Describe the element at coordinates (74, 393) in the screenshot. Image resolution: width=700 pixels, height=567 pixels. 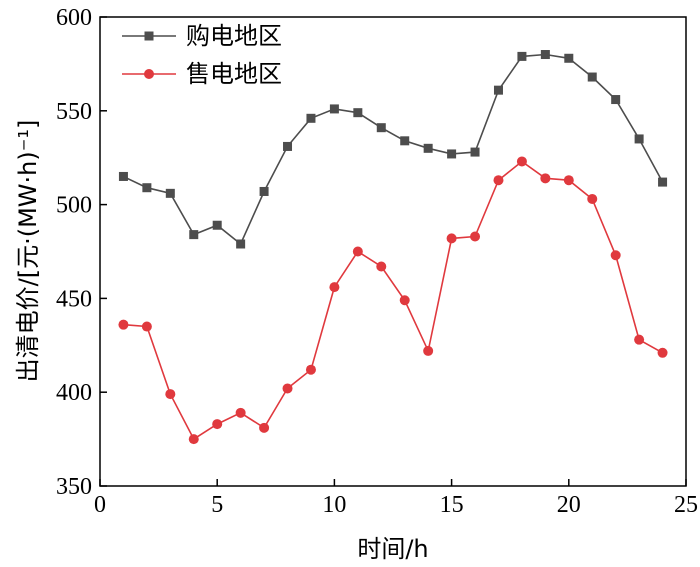
I see `y-tick-label: 400` at that location.